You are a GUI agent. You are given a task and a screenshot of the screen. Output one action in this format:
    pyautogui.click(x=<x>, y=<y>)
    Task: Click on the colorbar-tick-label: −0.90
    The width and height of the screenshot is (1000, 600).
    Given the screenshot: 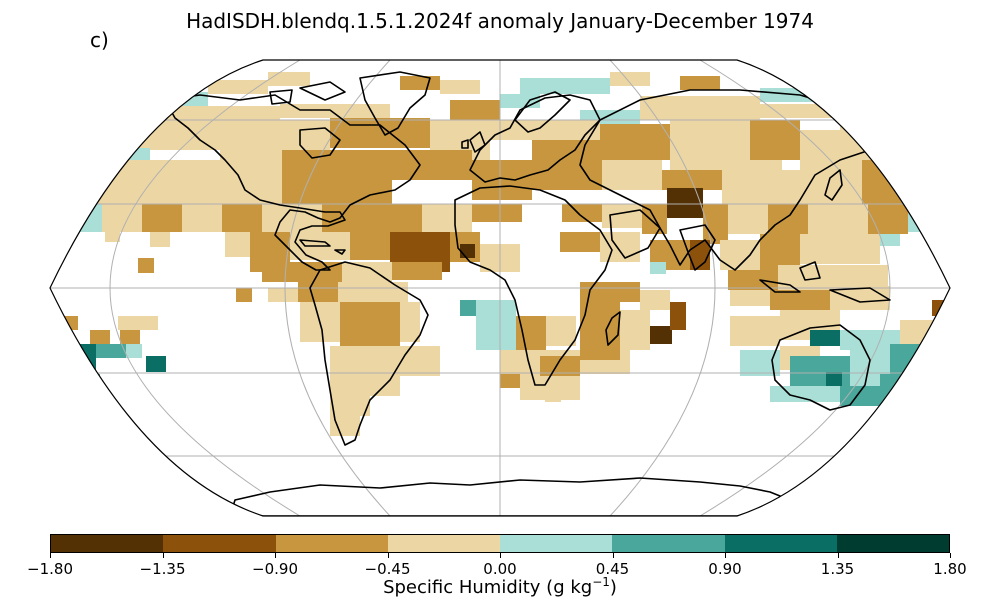 What is the action you would take?
    pyautogui.click(x=275, y=569)
    